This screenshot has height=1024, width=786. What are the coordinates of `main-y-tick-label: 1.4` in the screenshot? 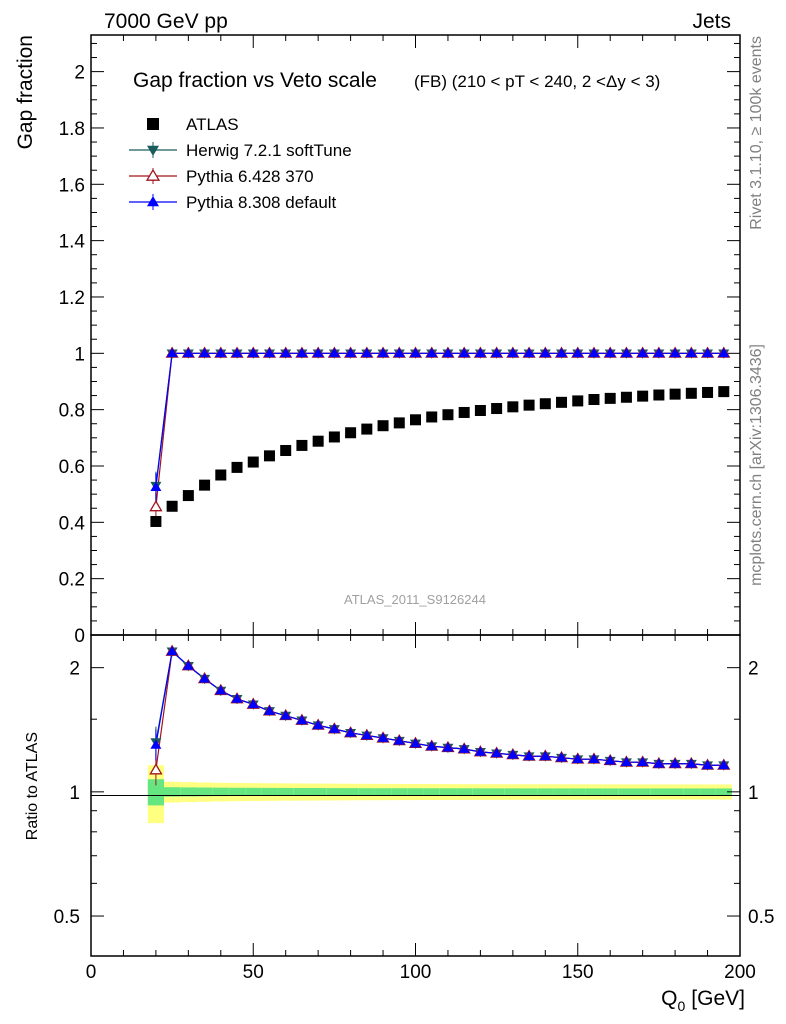 It's located at (72, 242).